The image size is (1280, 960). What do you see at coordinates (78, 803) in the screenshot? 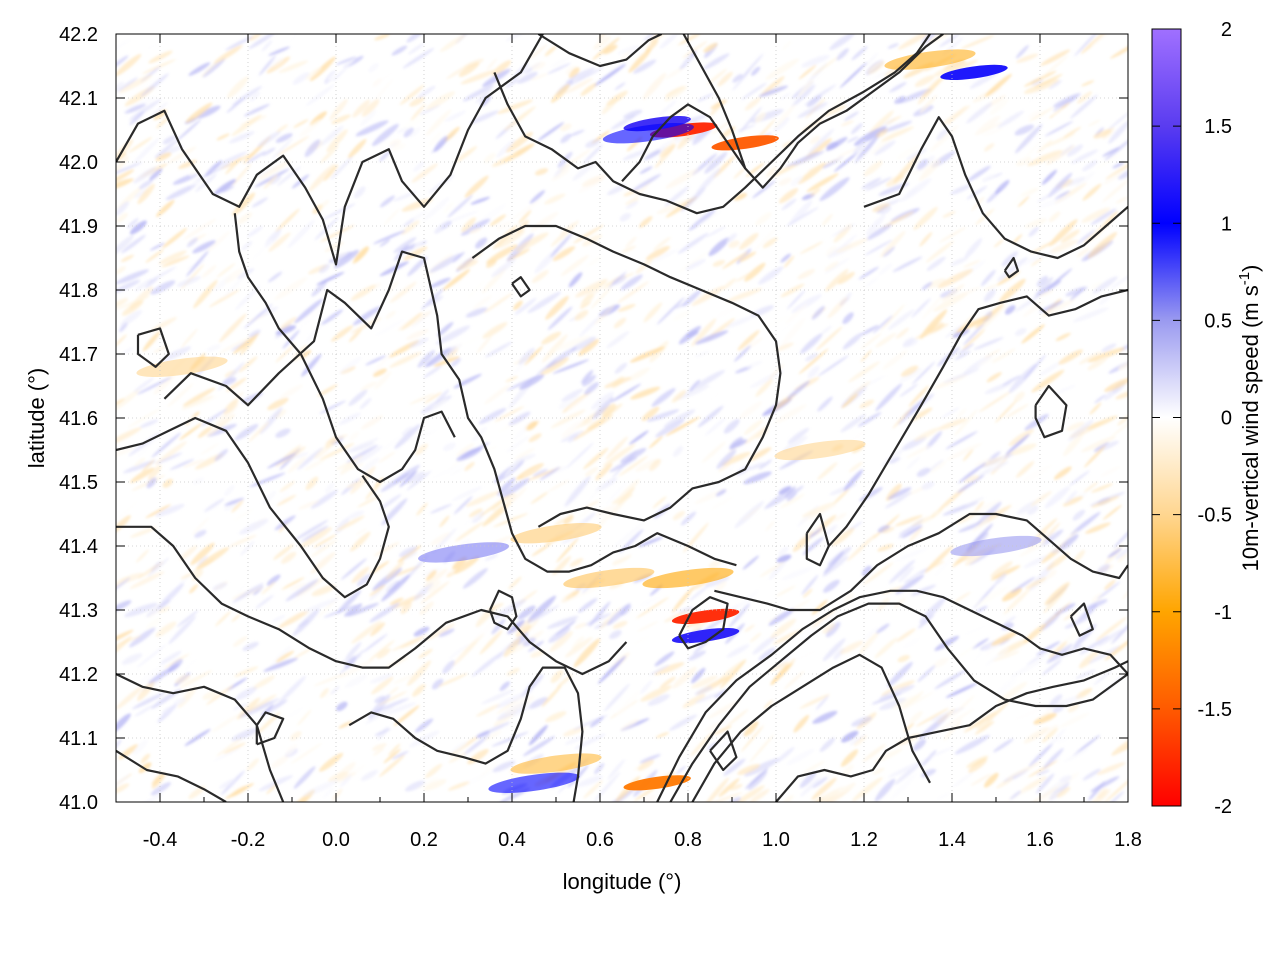
I see `y-tick-label: 41.0` at bounding box center [78, 803].